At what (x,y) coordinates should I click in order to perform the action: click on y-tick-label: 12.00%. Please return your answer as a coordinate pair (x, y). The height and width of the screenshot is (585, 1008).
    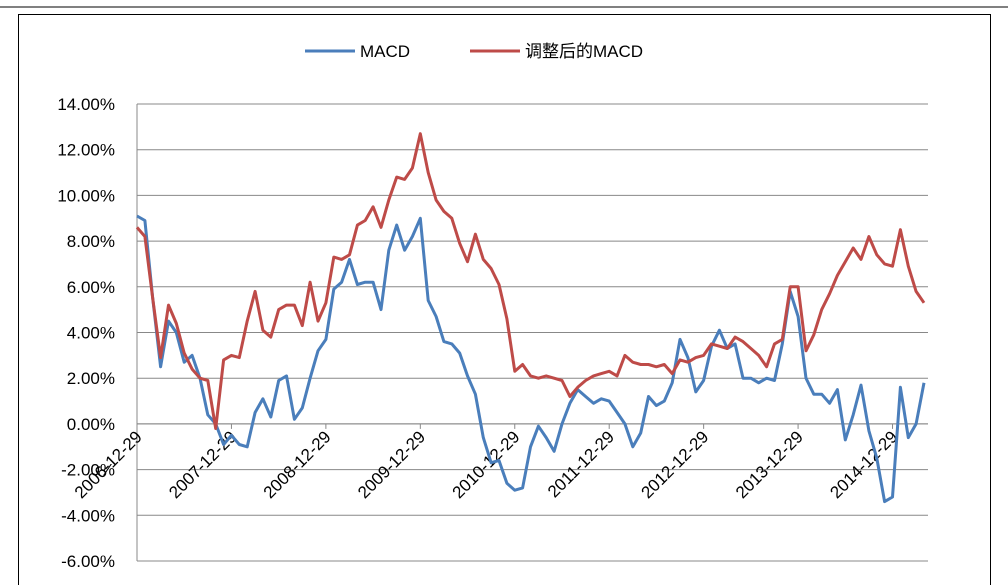
    Looking at the image, I should click on (86, 150).